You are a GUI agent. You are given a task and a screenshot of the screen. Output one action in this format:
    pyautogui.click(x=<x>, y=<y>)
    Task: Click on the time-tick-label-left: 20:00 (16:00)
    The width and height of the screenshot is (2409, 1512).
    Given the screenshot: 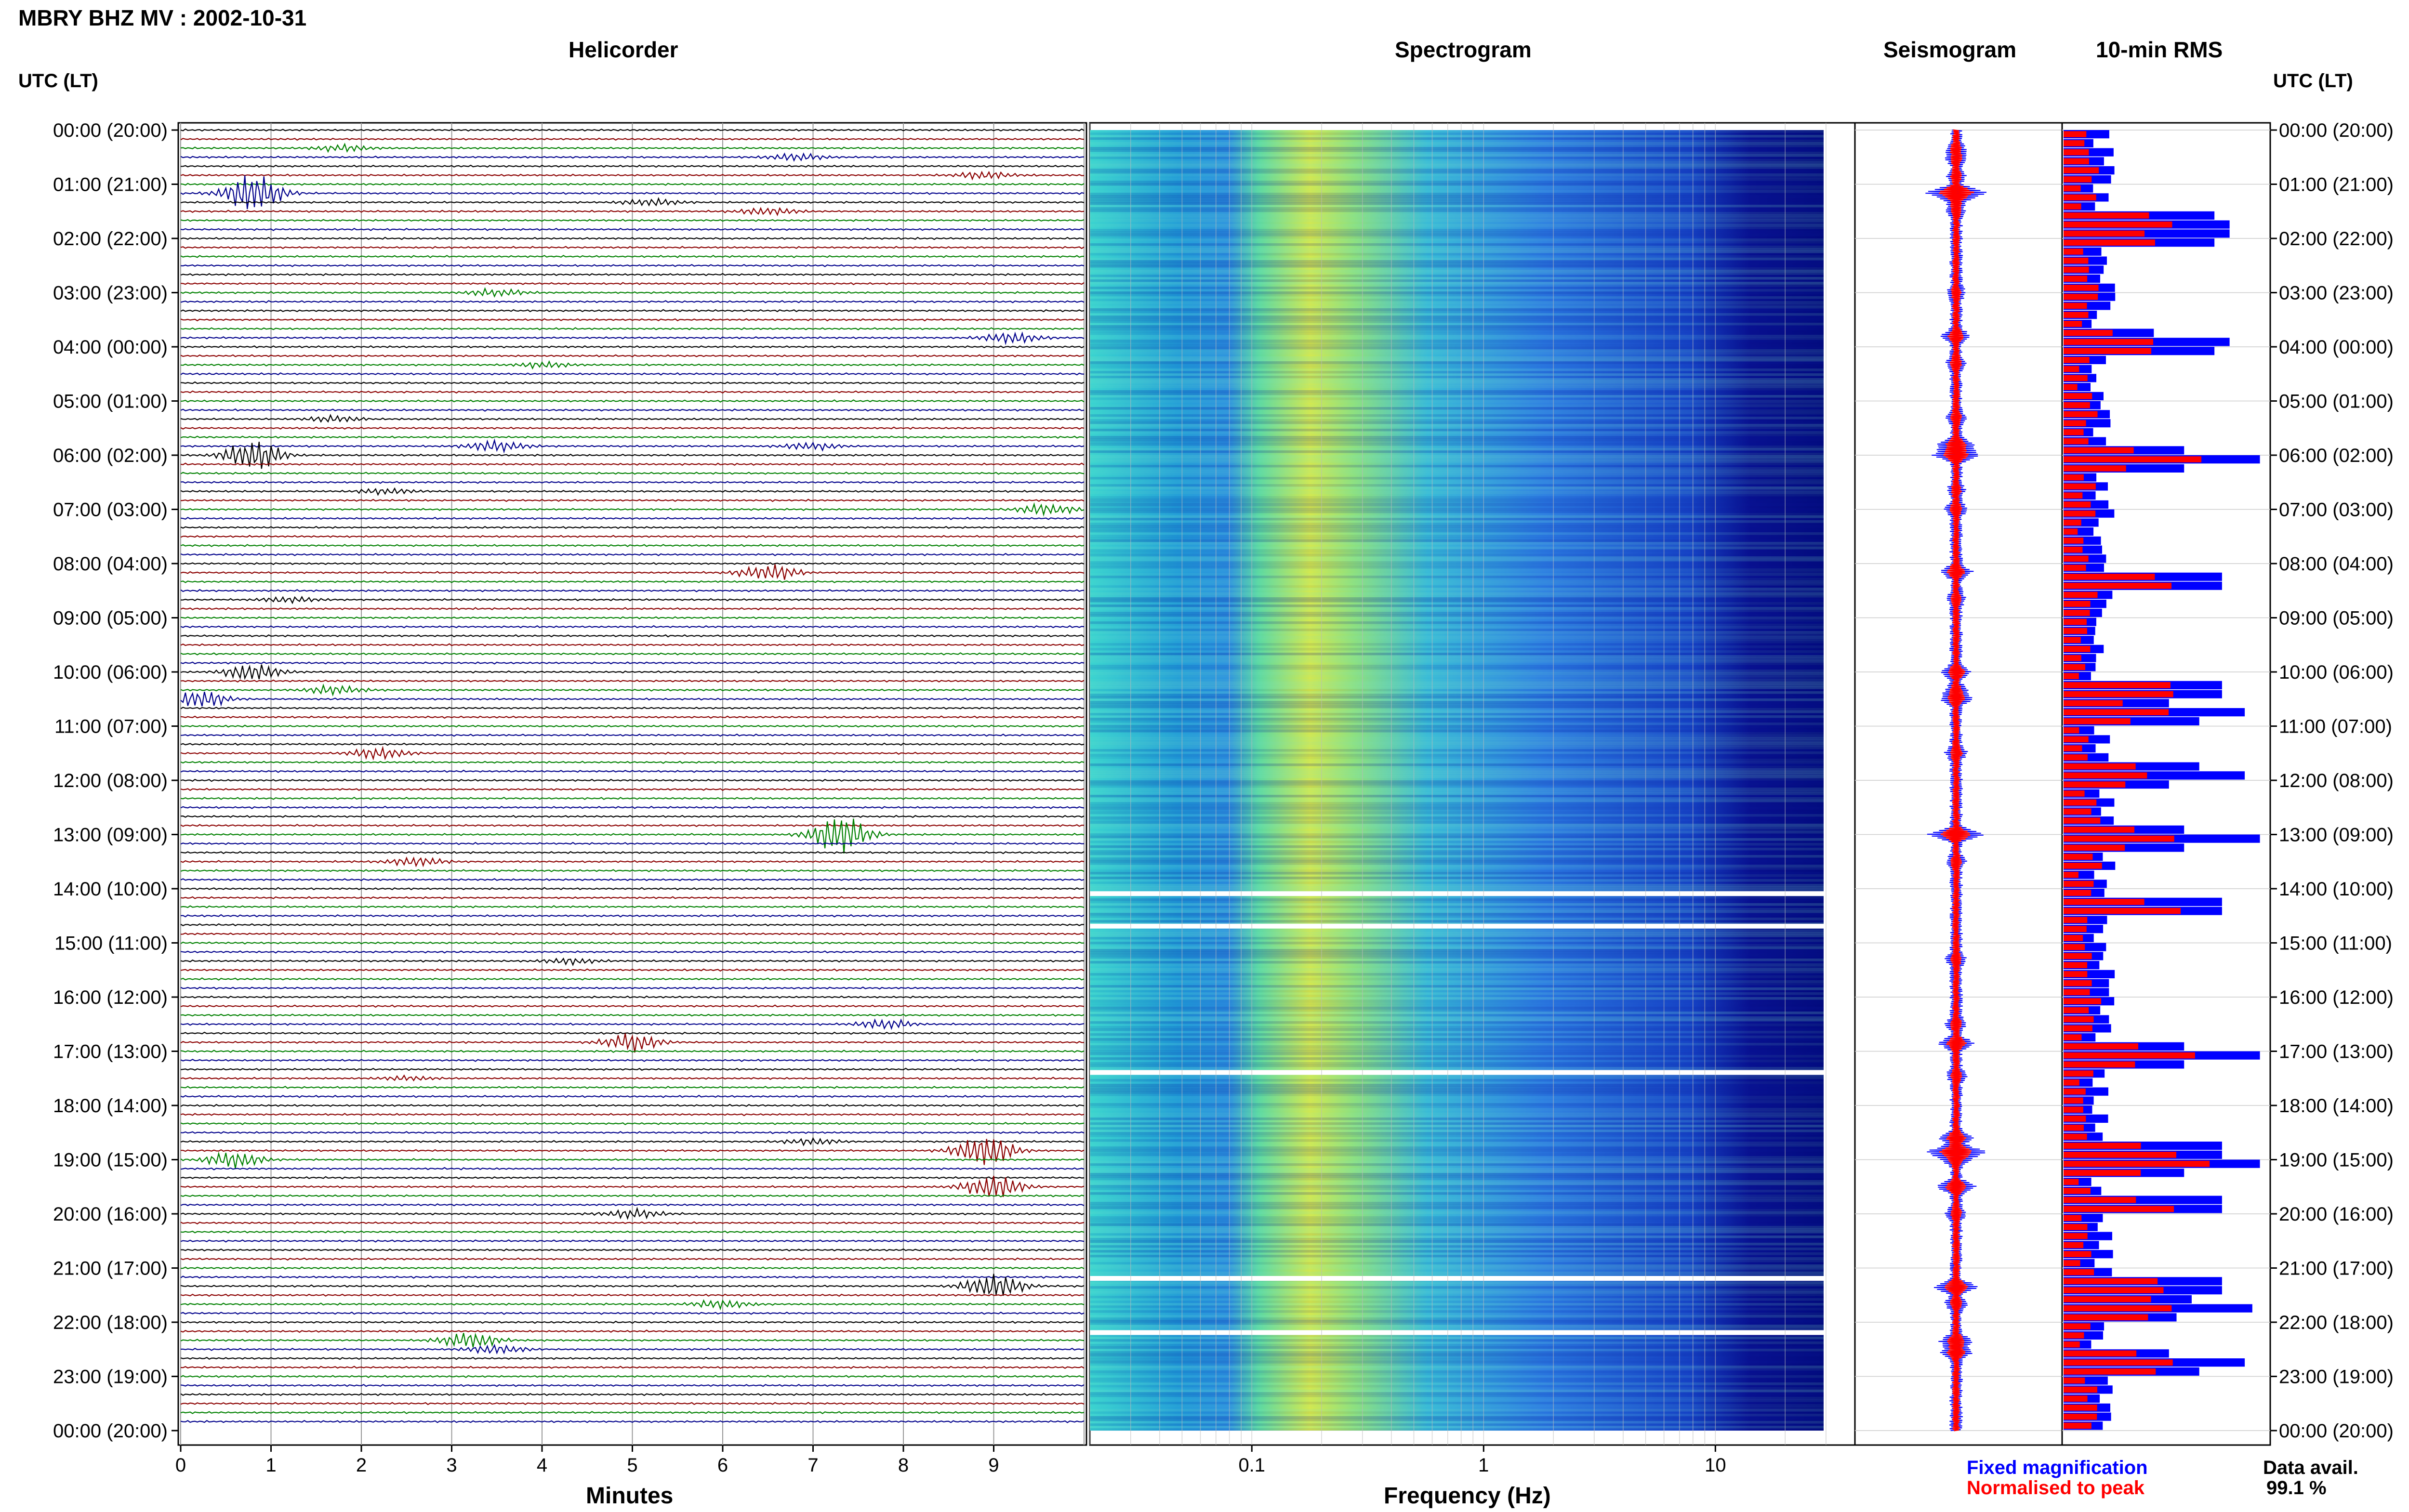 What is the action you would take?
    pyautogui.click(x=110, y=1214)
    